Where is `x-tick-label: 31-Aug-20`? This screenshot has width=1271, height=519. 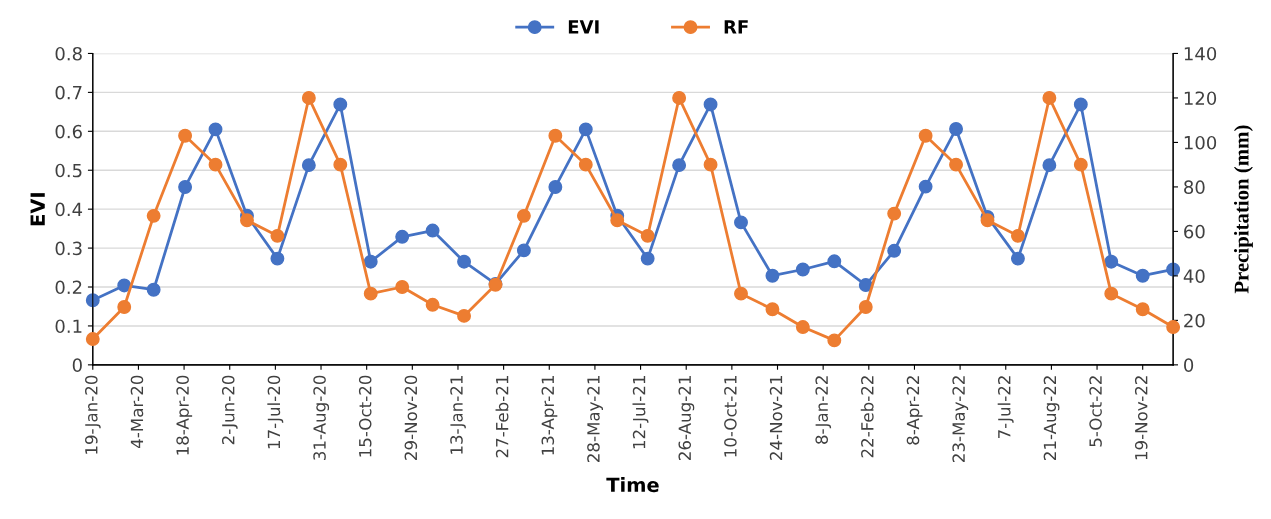 x-tick-label: 31-Aug-20 is located at coordinates (321, 417).